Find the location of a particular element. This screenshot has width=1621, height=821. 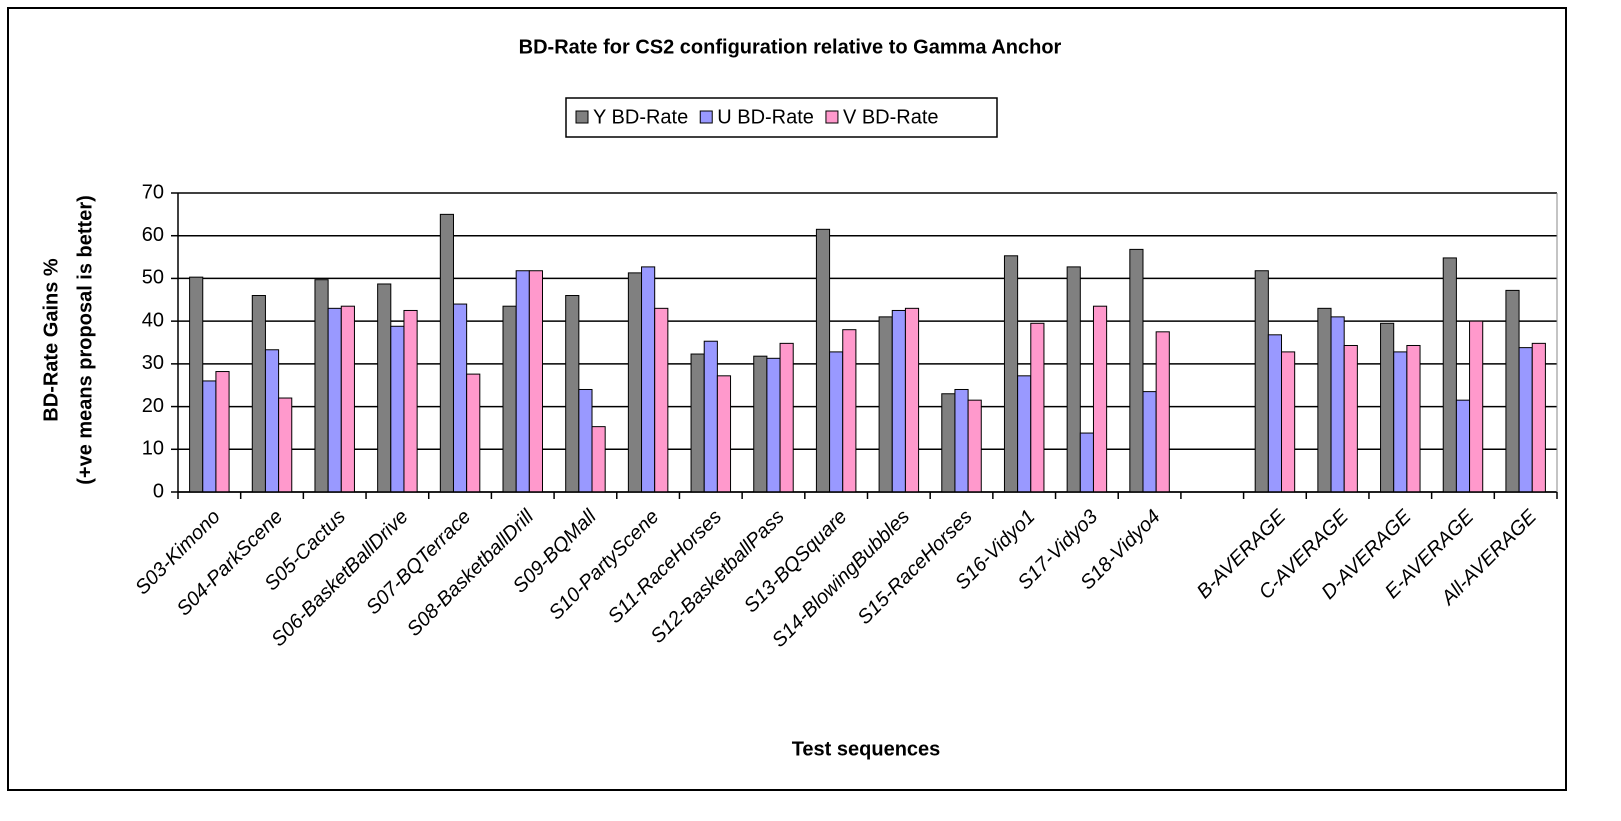

y-axis-label: (+ve means proposal is better) is located at coordinates (85, 340).